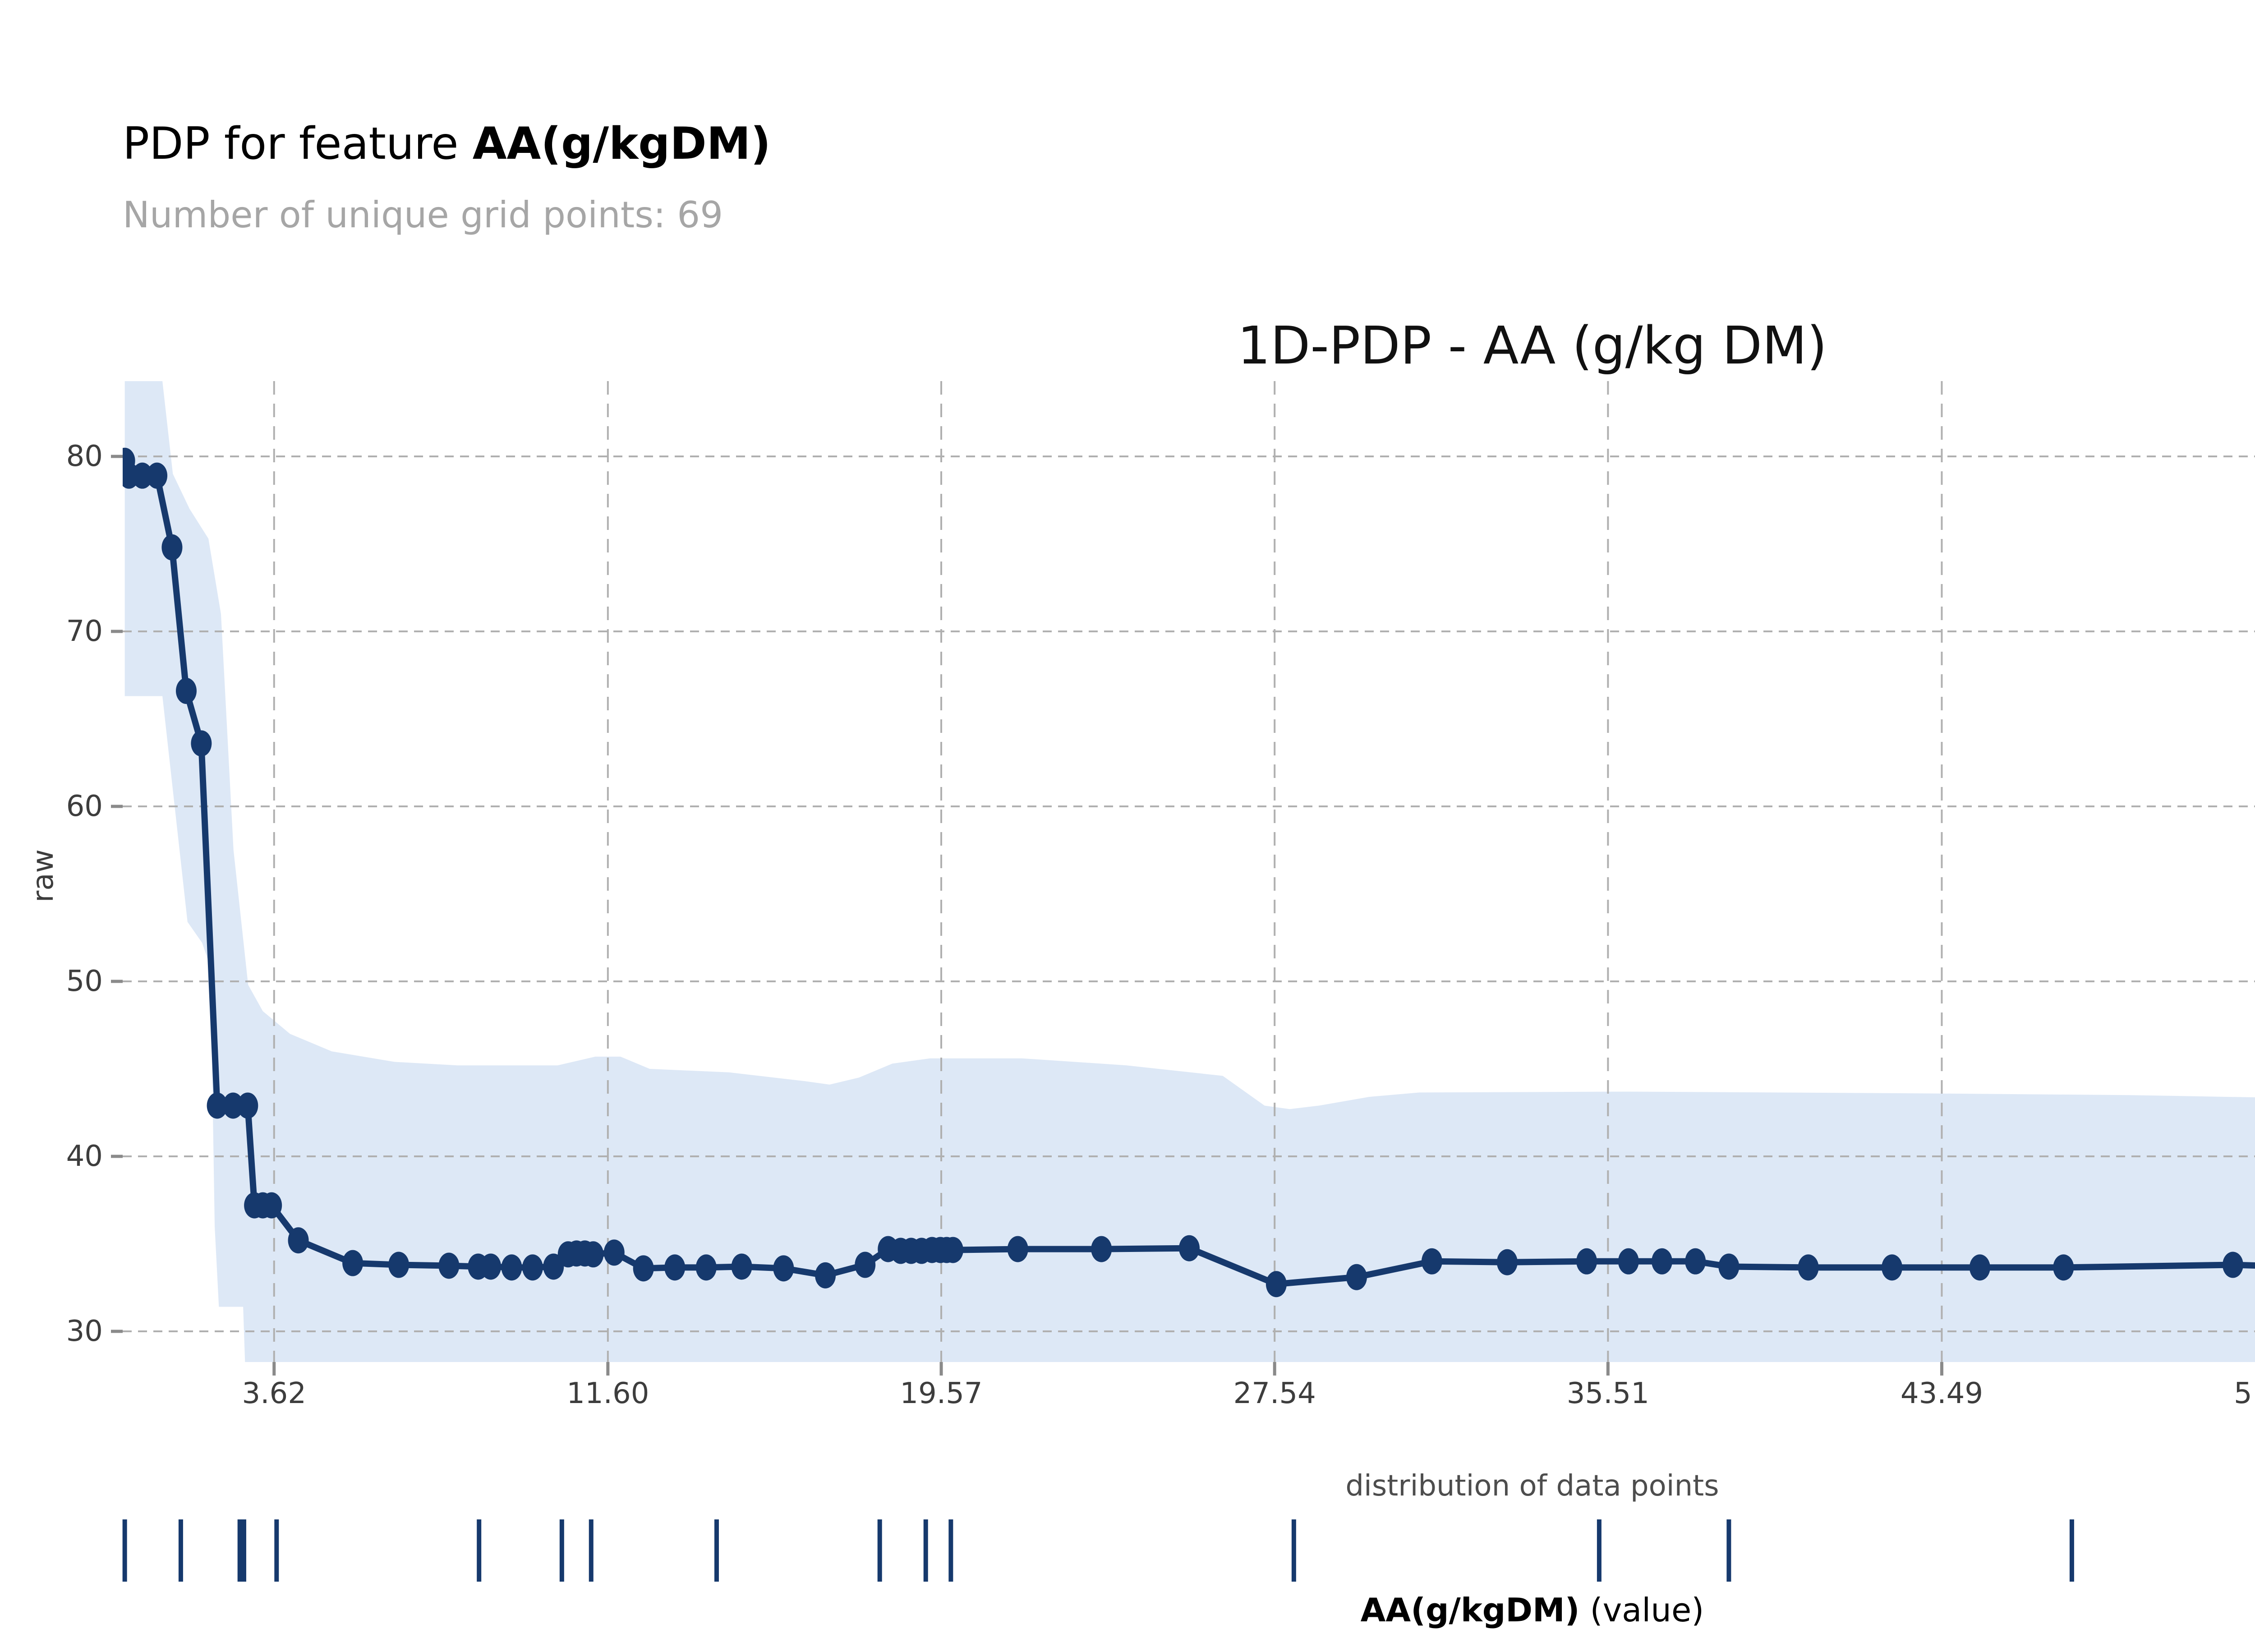 This screenshot has width=2255, height=1652. Describe the element at coordinates (1641, 1610) in the screenshot. I see `x-axis-label-suffix: (value)` at that location.